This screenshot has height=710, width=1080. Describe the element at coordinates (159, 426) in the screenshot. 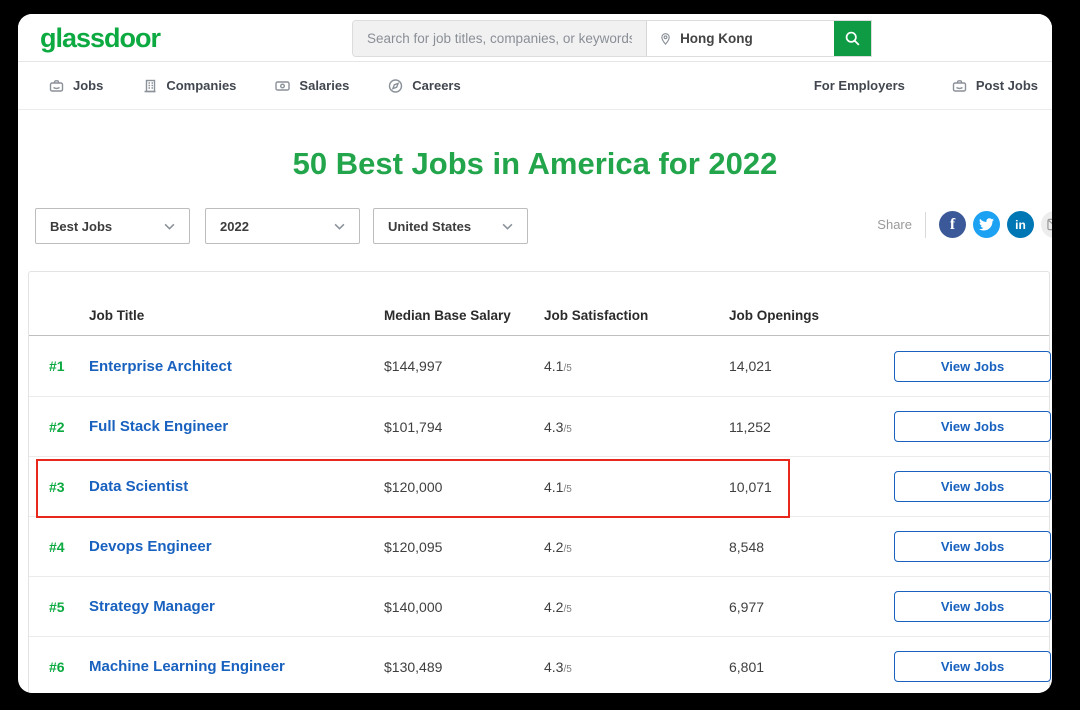

I see `job-title-link: Full Stack Engineer` at that location.